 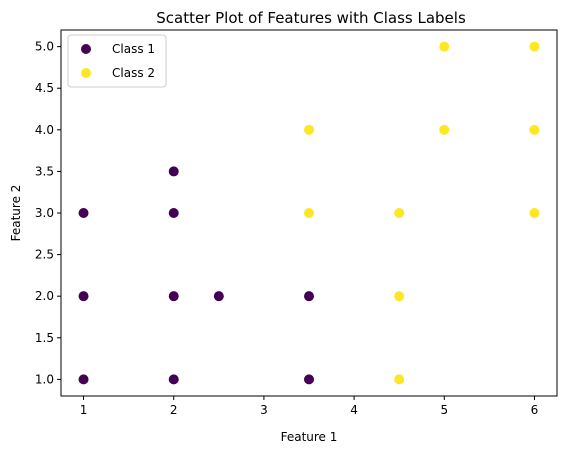 I want to click on y-tick-label: 2.0, so click(x=44, y=296).